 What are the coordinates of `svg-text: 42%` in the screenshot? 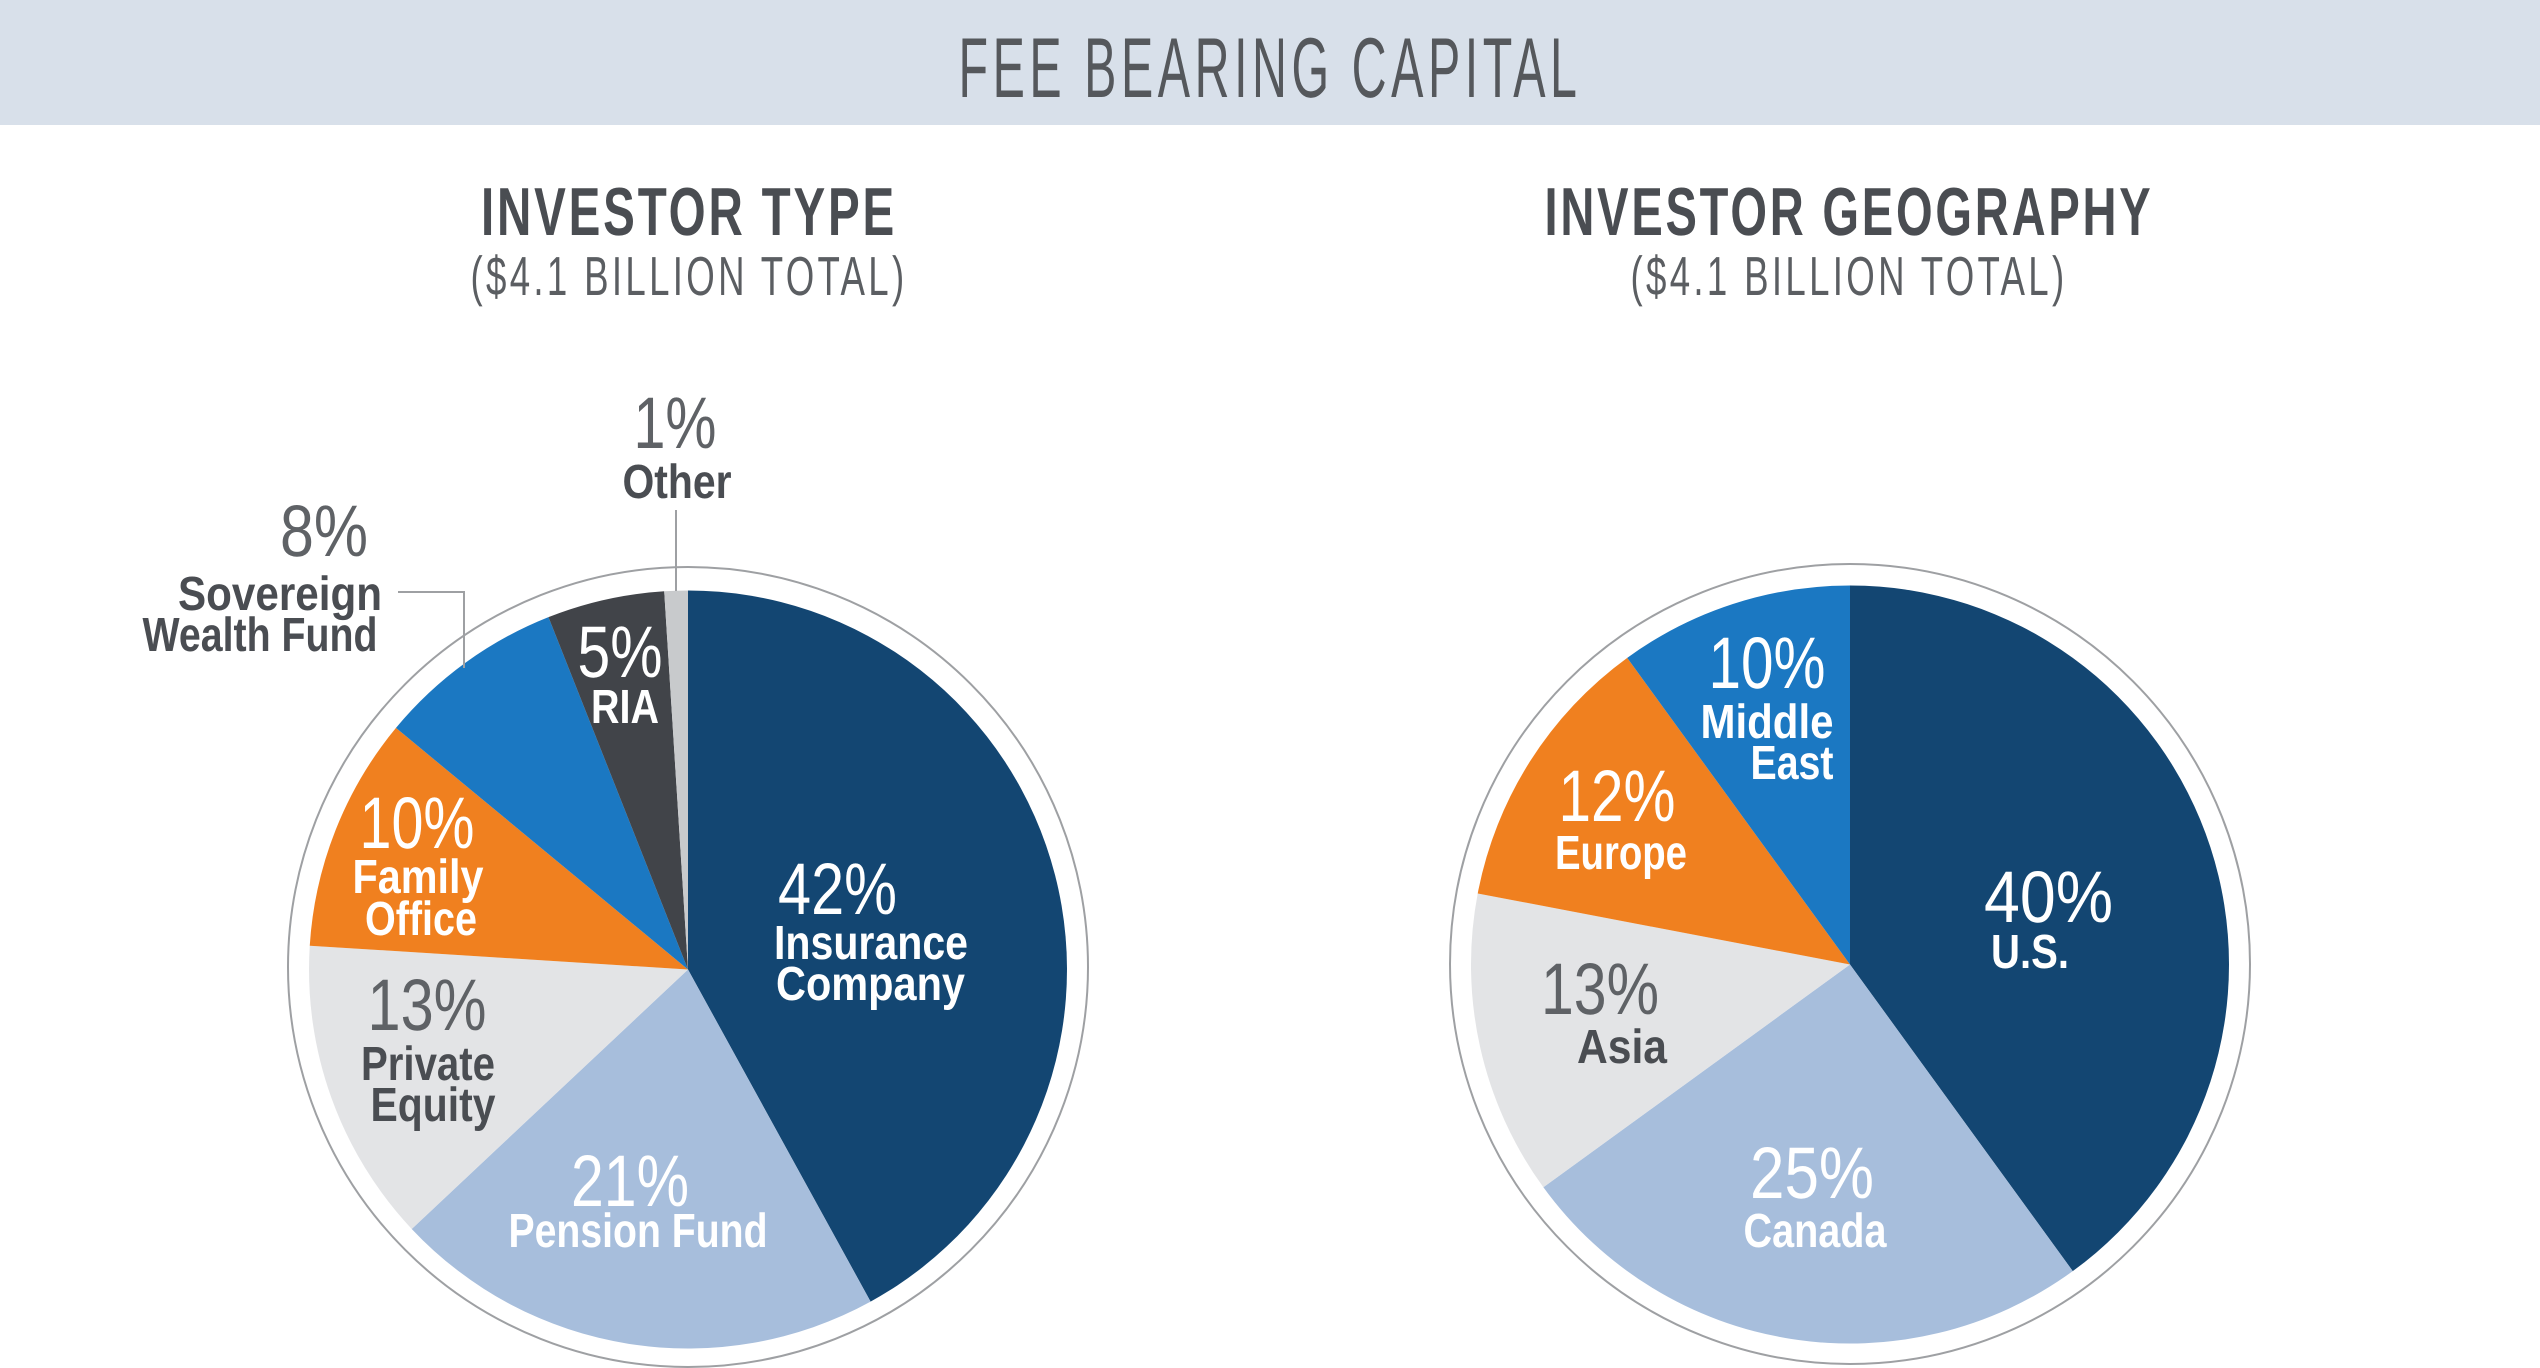 It's located at (837, 889).